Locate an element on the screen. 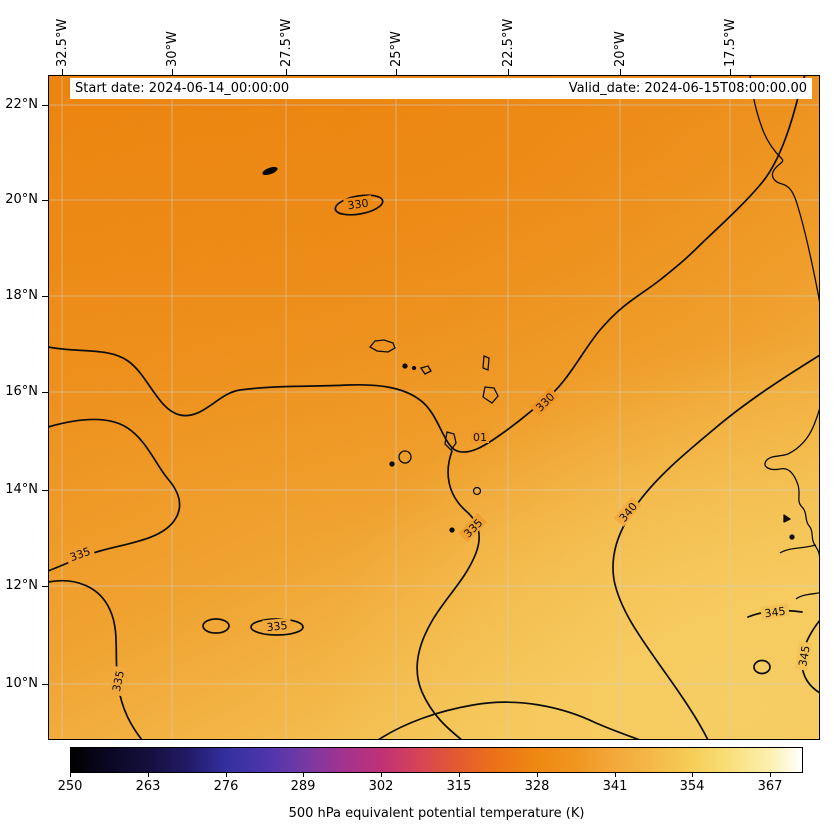 This screenshot has width=837, height=836. island-boa-vista is located at coordinates (490, 395).